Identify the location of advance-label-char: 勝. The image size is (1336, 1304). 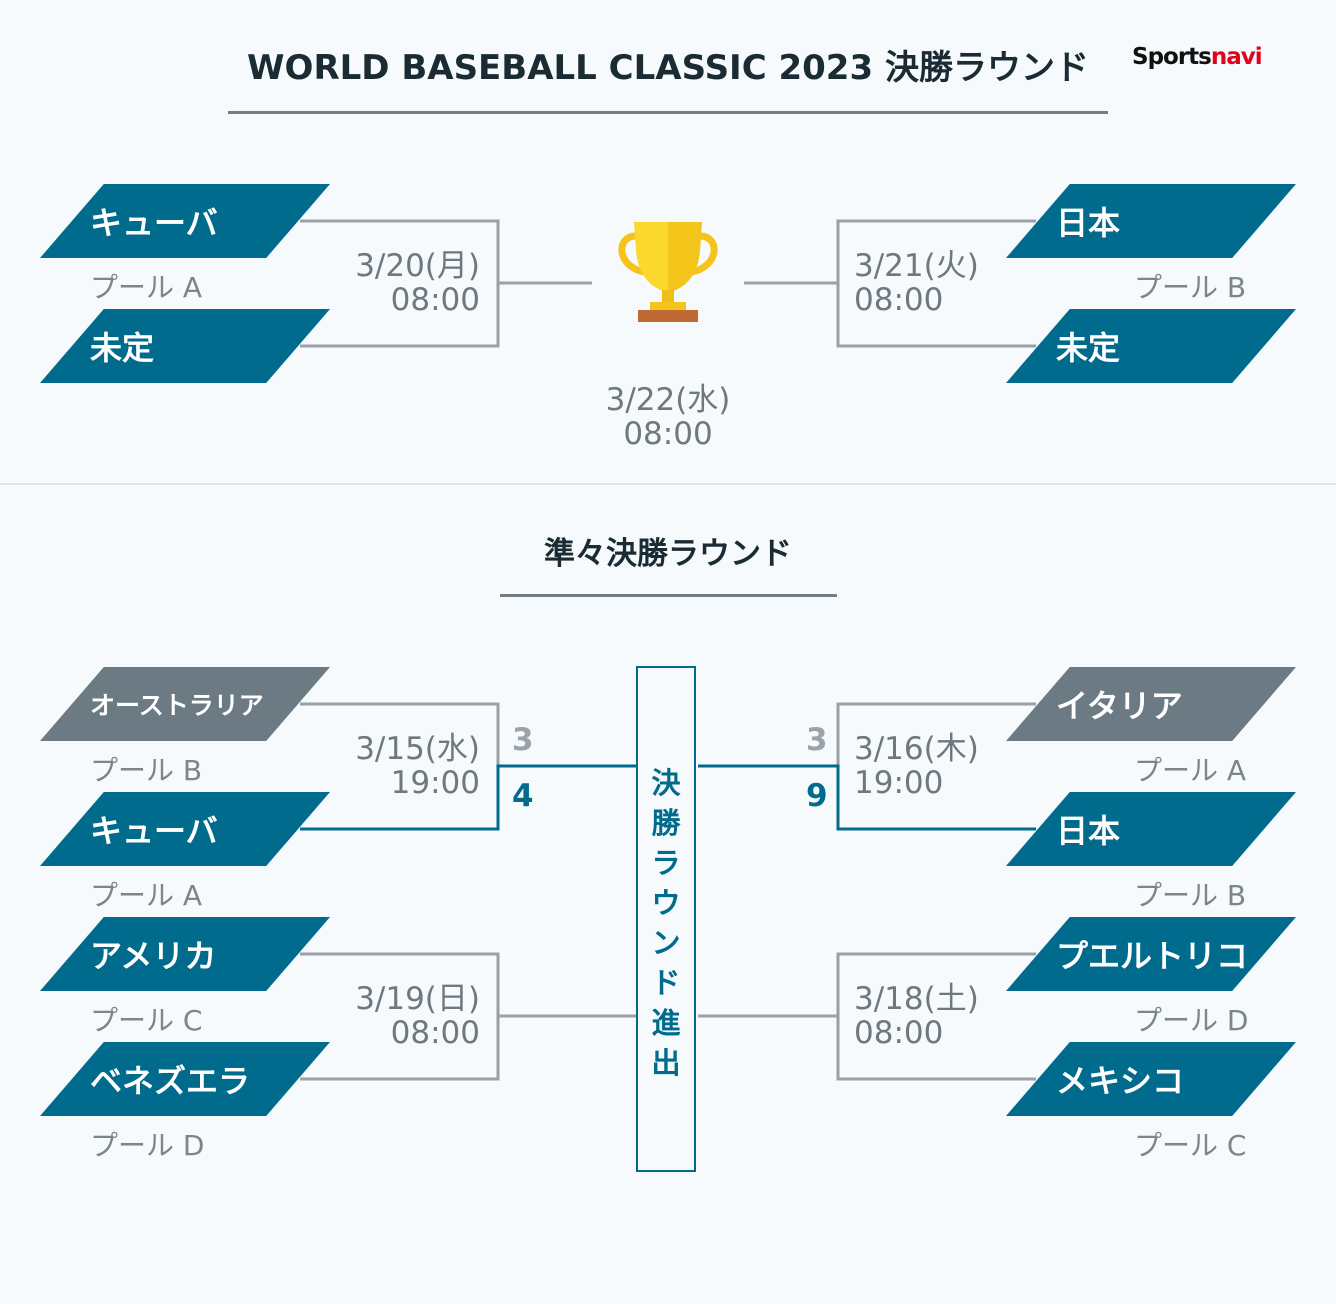
(666, 823).